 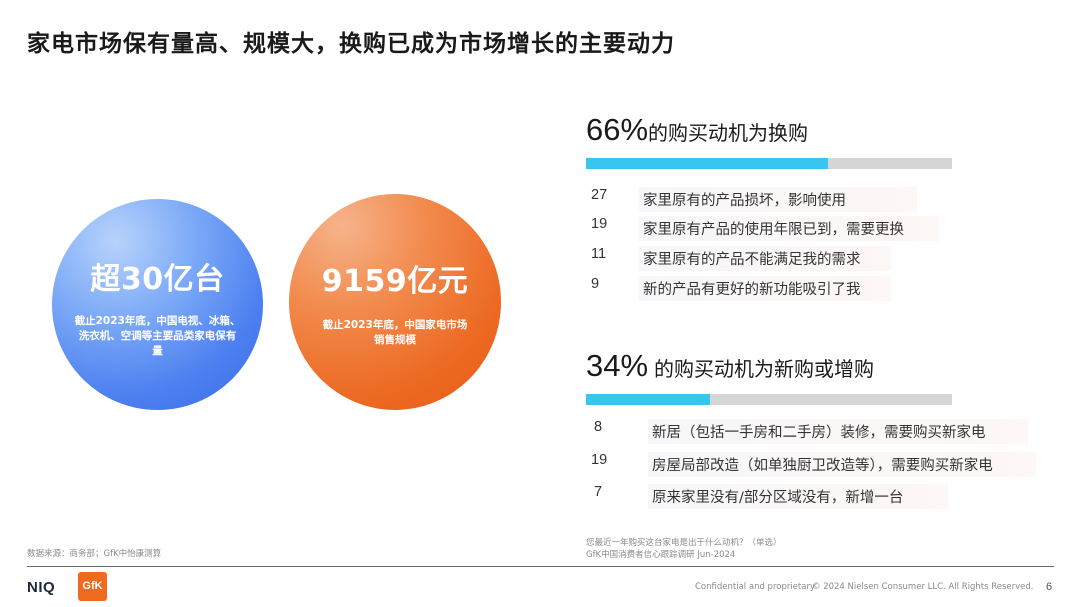 I want to click on item-value: 7, so click(x=598, y=492).